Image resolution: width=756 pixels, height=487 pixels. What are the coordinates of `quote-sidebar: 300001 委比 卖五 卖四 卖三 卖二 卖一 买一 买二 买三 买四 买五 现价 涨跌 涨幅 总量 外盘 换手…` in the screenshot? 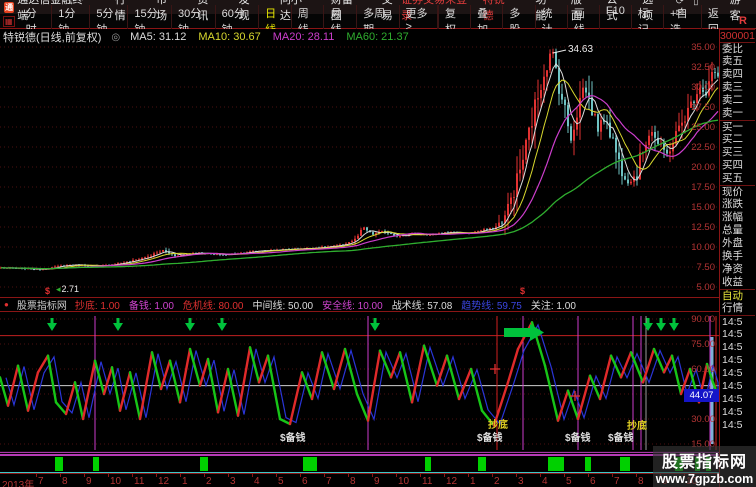 It's located at (737, 258).